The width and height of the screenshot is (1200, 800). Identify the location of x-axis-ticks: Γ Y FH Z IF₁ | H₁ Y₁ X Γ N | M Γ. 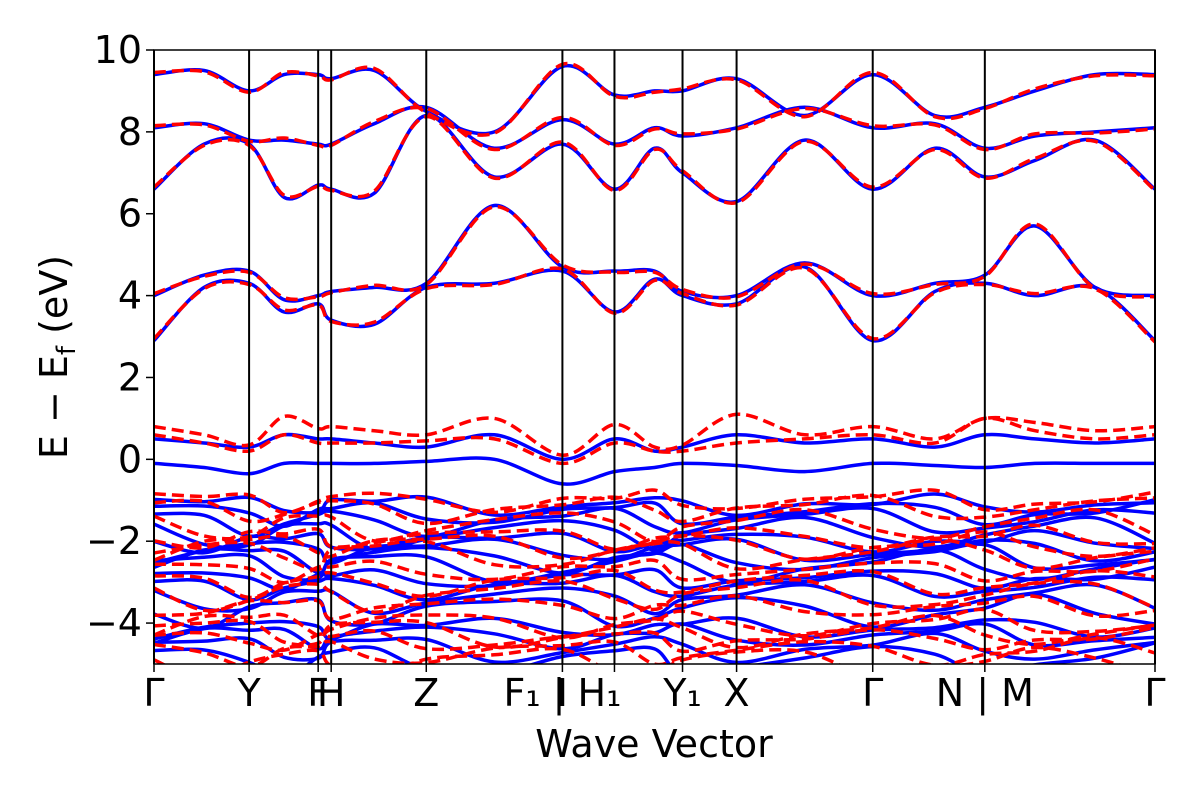
(654, 690).